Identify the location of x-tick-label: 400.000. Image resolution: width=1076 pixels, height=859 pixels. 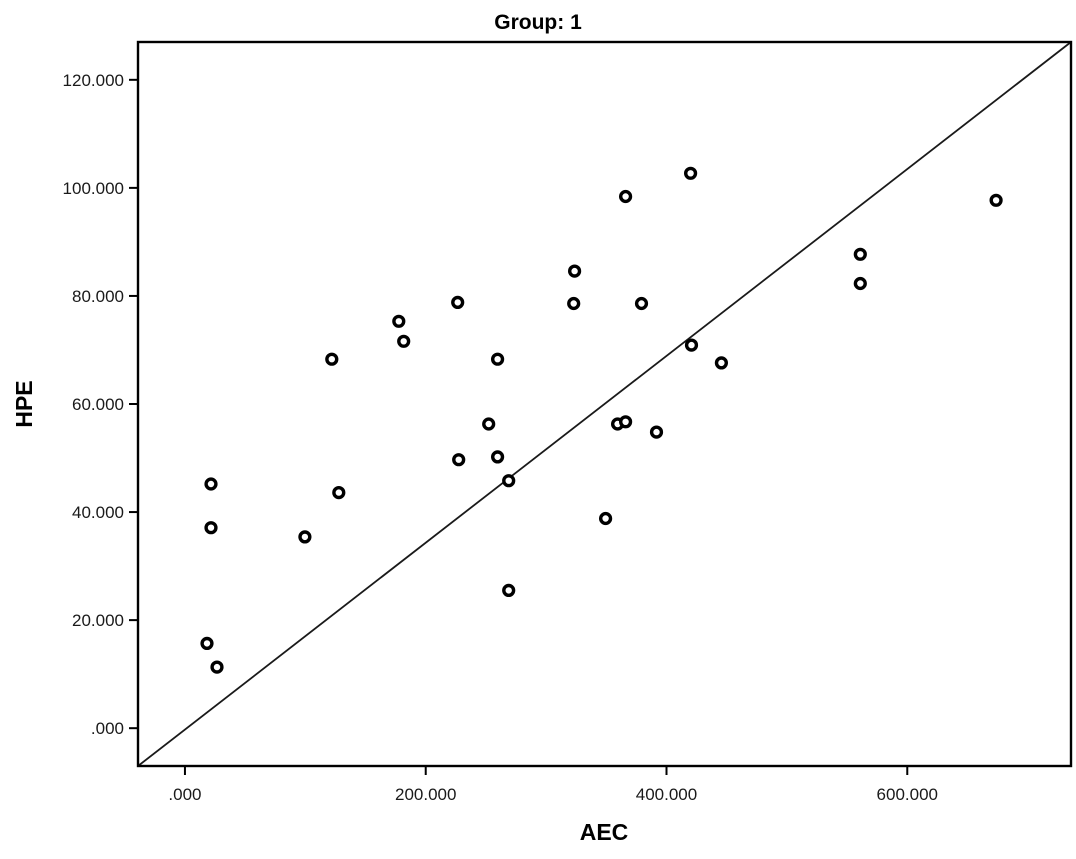
(666, 794).